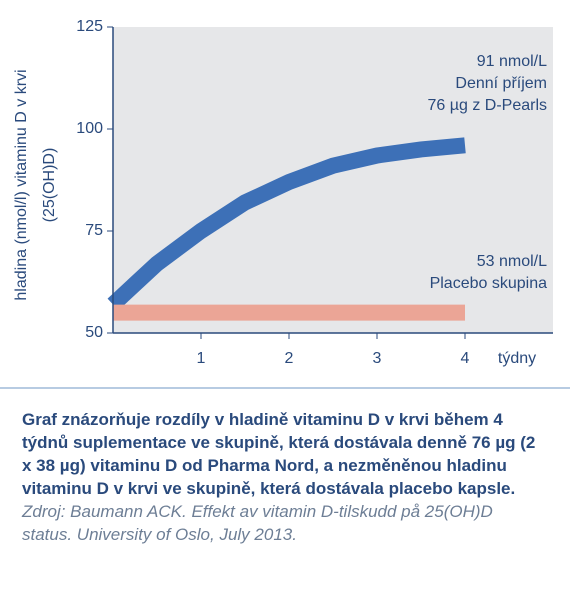 The height and width of the screenshot is (600, 570). Describe the element at coordinates (517, 358) in the screenshot. I see `x-axis-label: týdny` at that location.